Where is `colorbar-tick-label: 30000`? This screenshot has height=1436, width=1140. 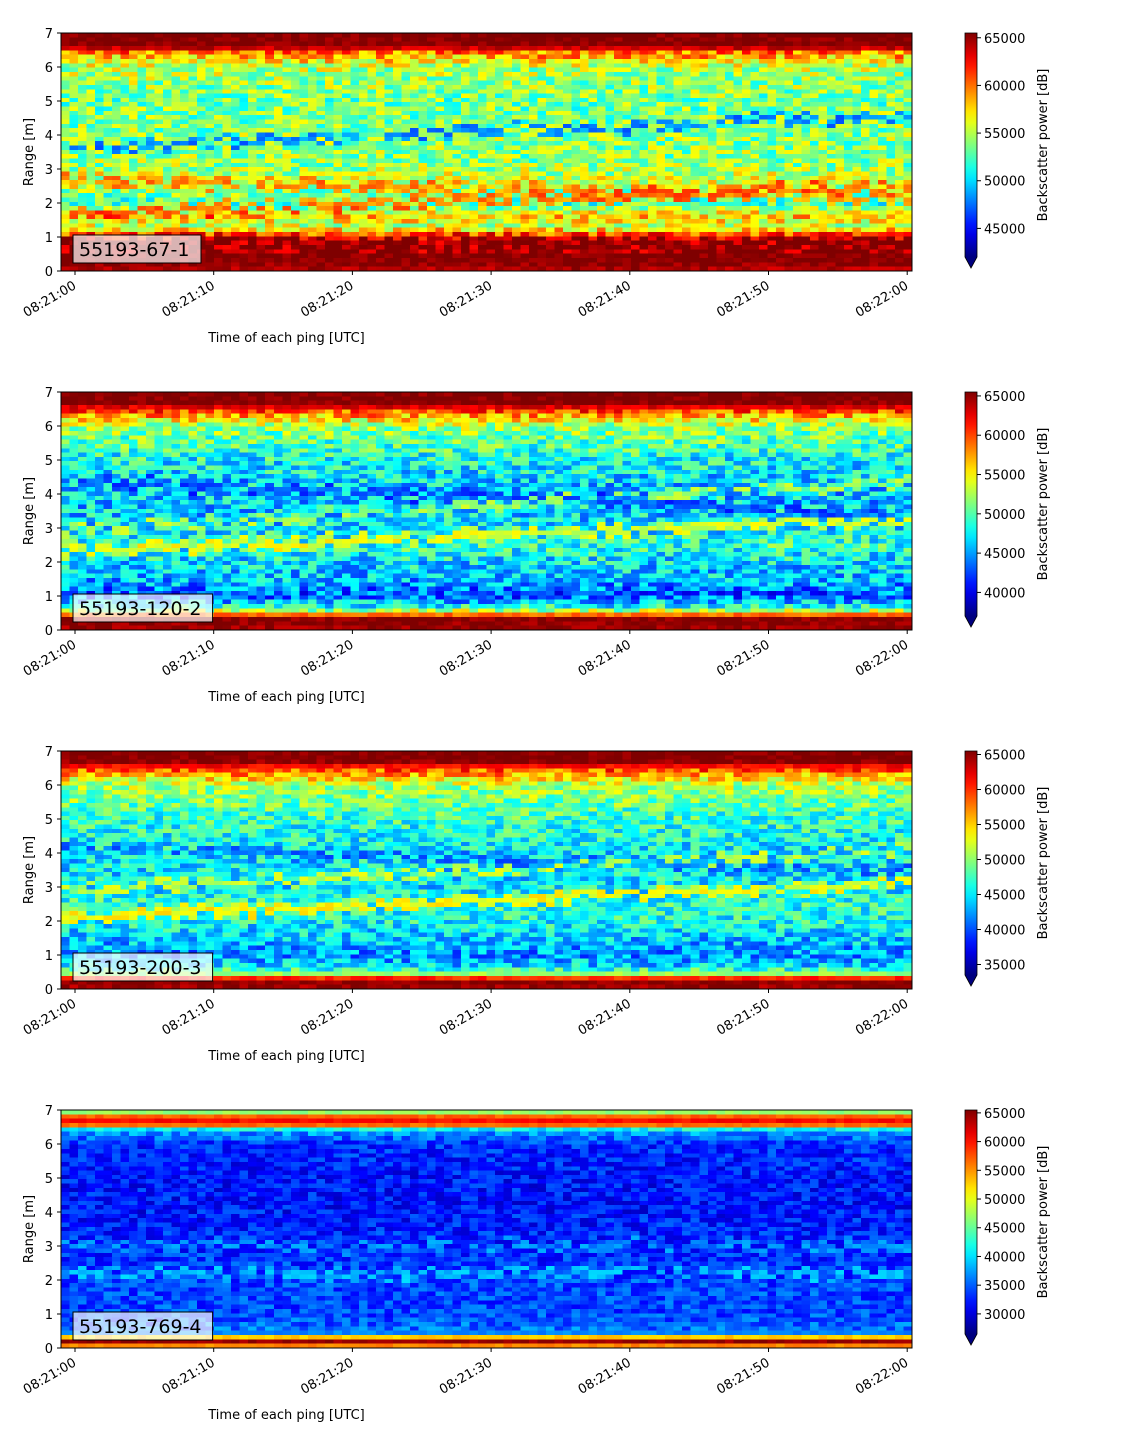 colorbar-tick-label: 30000 is located at coordinates (1004, 1315).